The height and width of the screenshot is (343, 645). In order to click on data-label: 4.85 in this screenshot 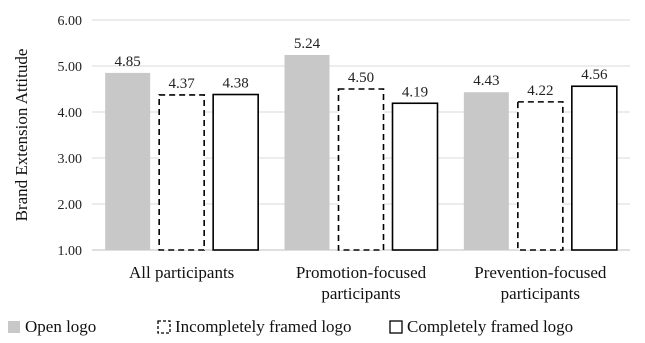, I will do `click(128, 62)`.